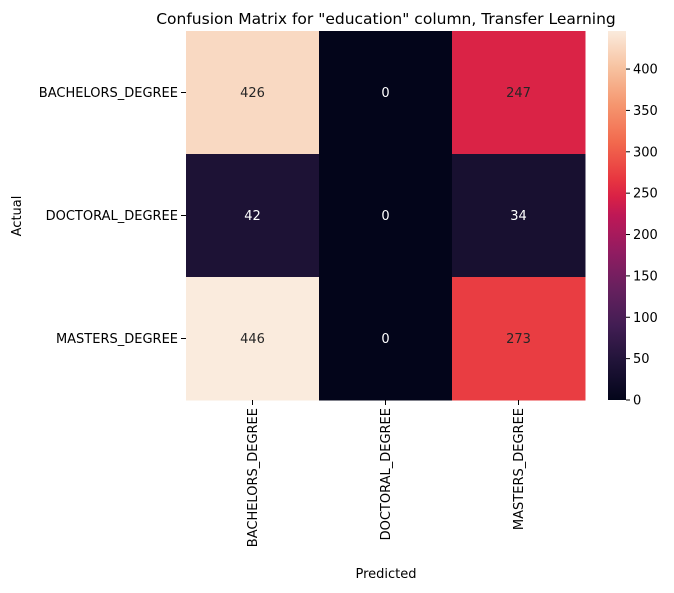 The width and height of the screenshot is (674, 593). I want to click on colorbar: 0 50 100 150 200 250 300 350 400, so click(633, 220).